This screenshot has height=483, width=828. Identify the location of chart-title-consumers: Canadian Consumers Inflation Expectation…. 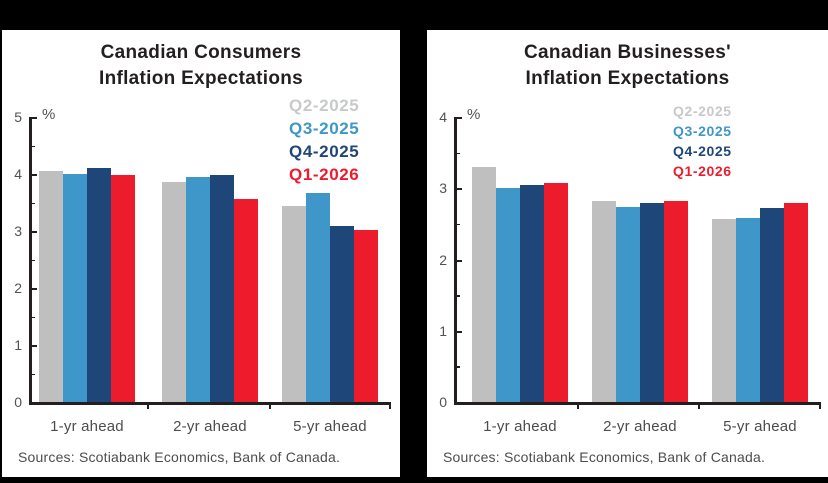
(201, 66).